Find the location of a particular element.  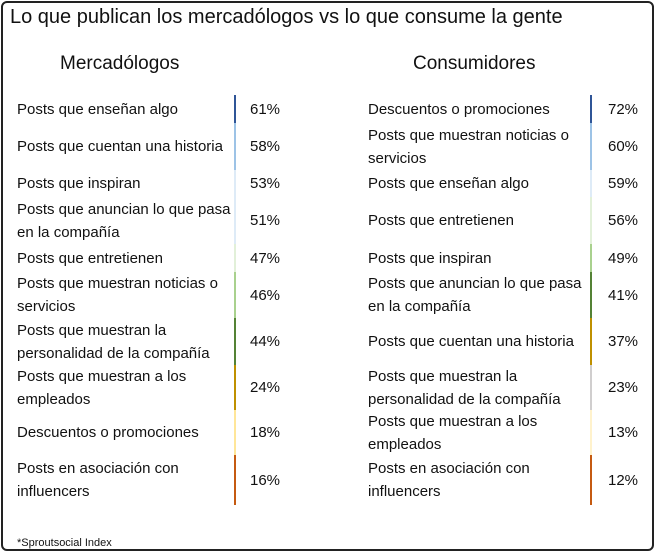

list-item: Posts que inspiran 49% is located at coordinates (503, 258).